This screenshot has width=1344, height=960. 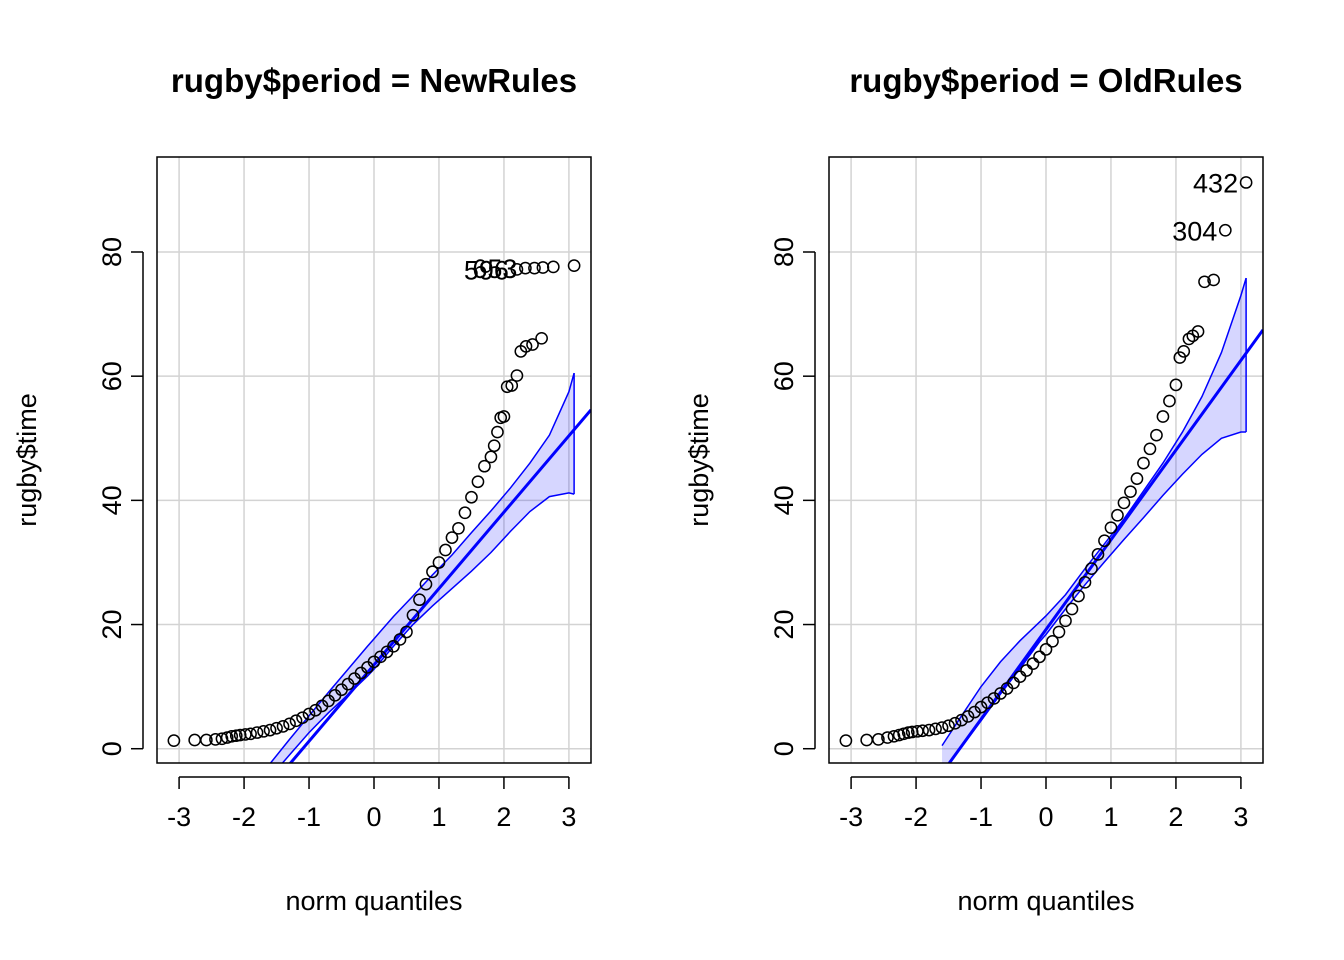 I want to click on x-tick-label: 0, so click(x=373, y=817).